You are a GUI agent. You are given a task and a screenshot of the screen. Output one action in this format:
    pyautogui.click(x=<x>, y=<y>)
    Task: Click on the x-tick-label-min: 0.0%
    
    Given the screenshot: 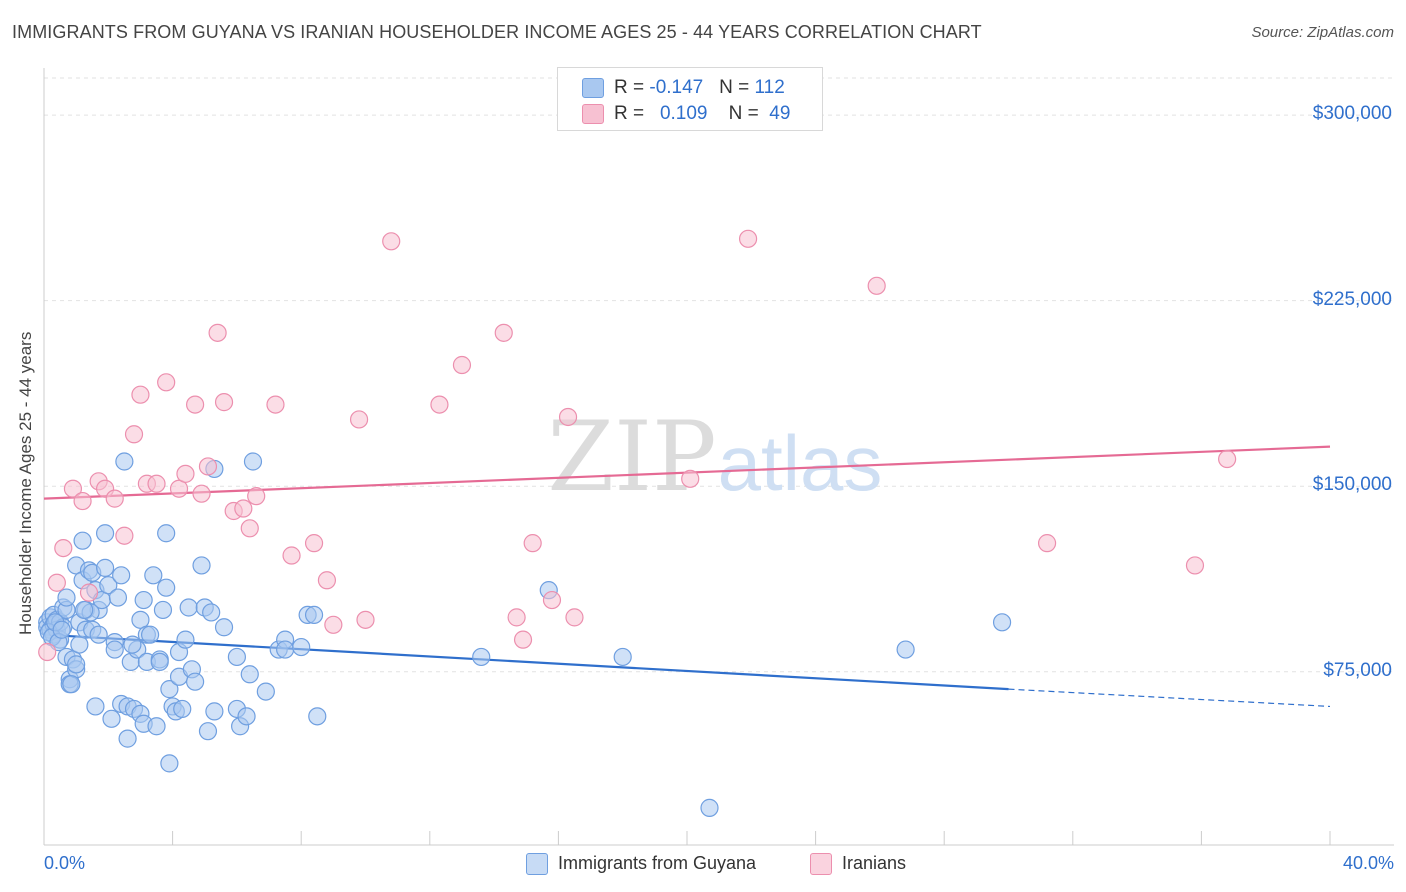 What is the action you would take?
    pyautogui.click(x=65, y=863)
    